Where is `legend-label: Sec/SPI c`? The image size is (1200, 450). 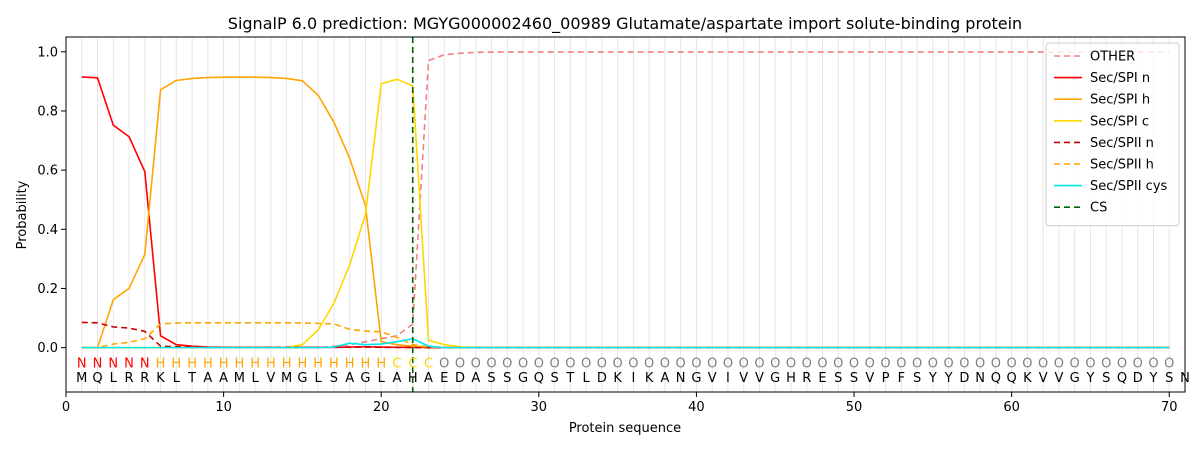 legend-label: Sec/SPI c is located at coordinates (1119, 121).